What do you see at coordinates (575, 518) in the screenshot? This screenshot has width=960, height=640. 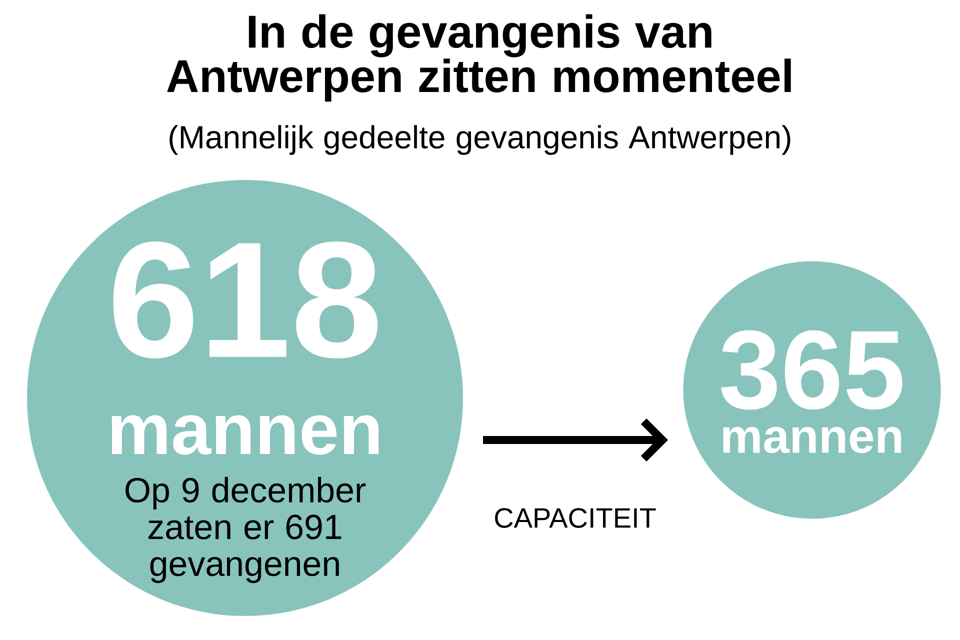 I see `text: CAPACITEIT` at bounding box center [575, 518].